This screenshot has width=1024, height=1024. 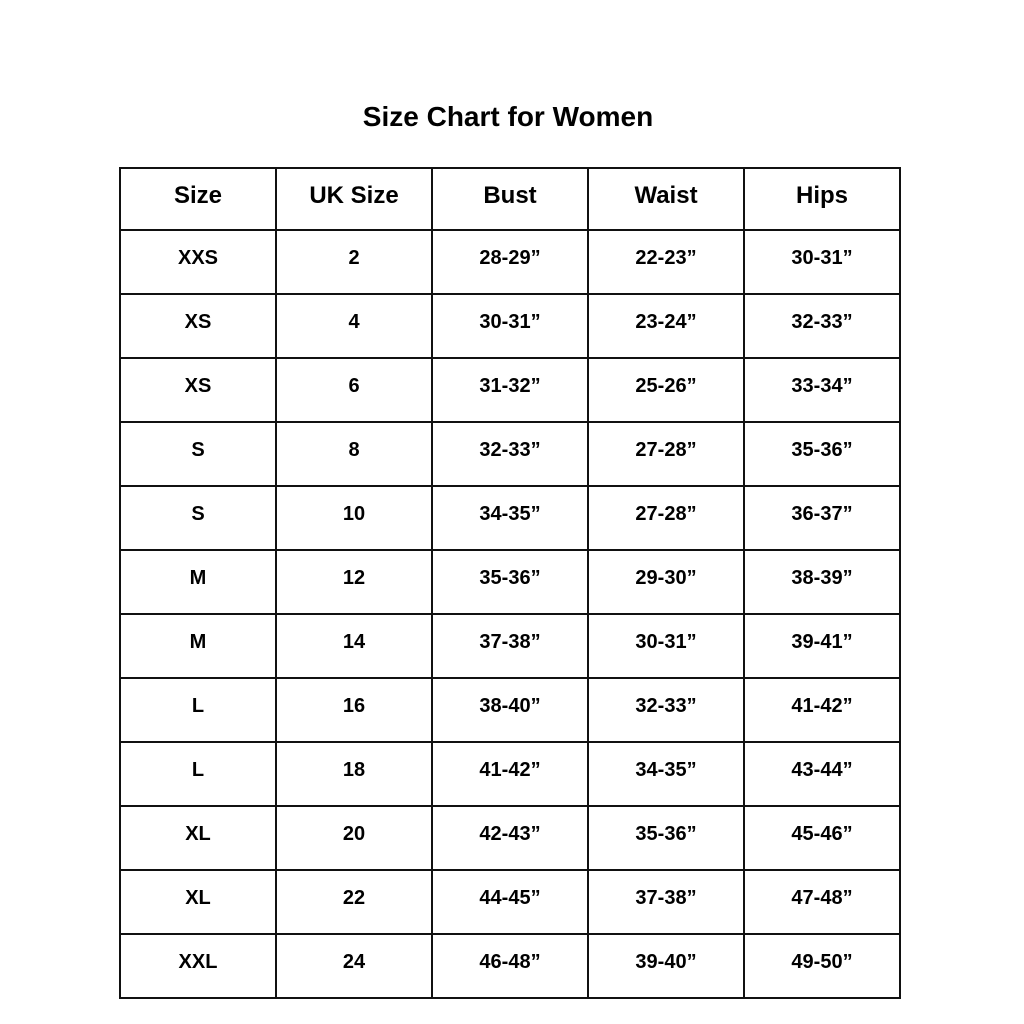 I want to click on table-header-row: Size UK Size Bust Waist Hips, so click(x=510, y=199).